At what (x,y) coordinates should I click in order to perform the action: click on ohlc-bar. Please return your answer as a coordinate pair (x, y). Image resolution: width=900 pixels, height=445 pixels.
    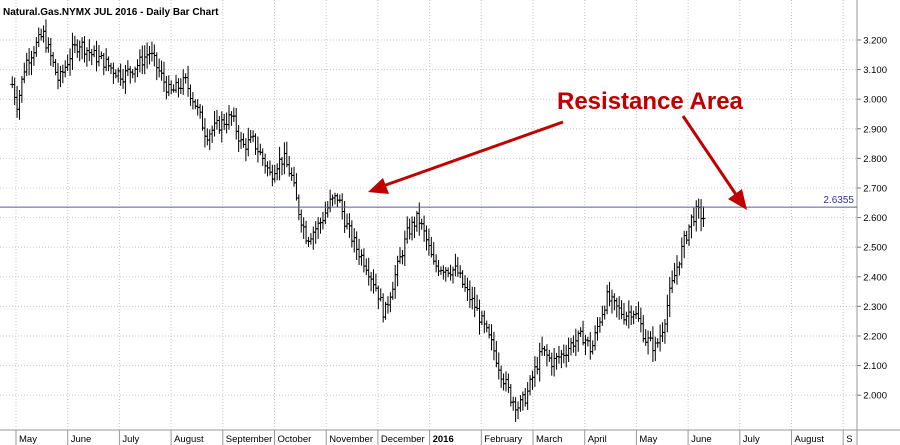
    Looking at the image, I should click on (703, 216).